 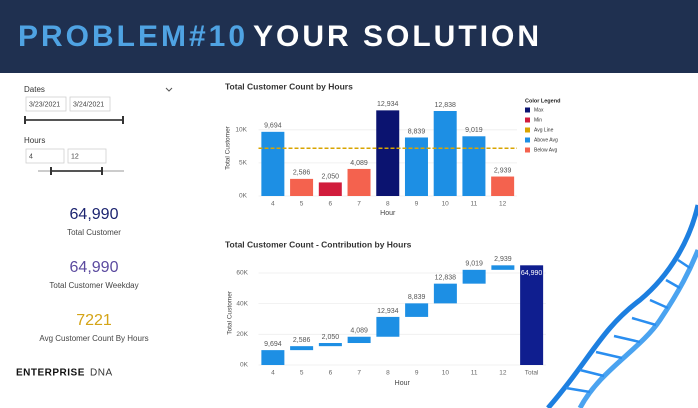 I want to click on legend-label: Max, so click(x=539, y=110).